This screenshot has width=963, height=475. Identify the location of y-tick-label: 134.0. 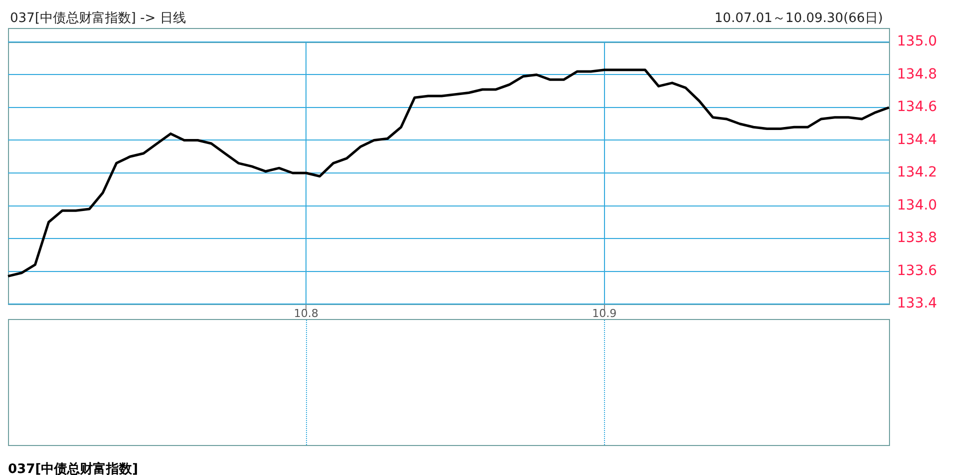
(917, 205).